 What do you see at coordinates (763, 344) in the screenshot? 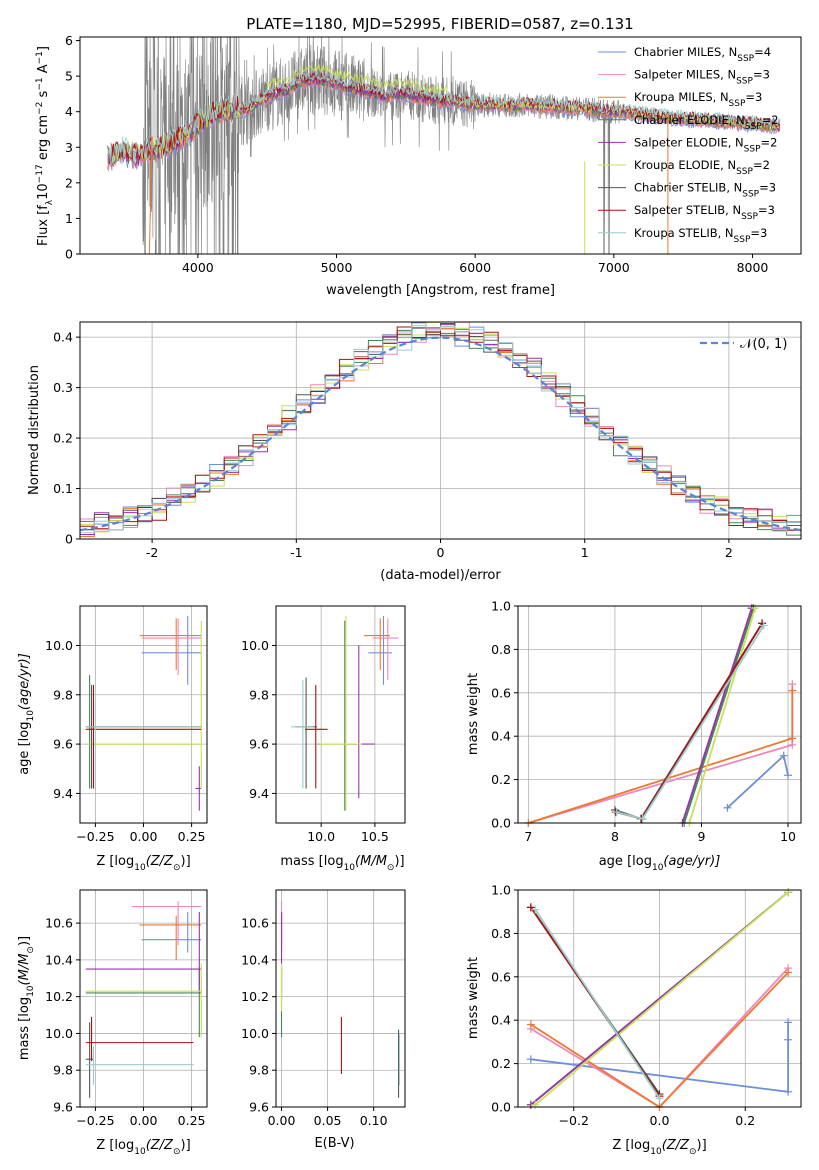
I see `legend-entry: 𝒩(0, 1)` at bounding box center [763, 344].